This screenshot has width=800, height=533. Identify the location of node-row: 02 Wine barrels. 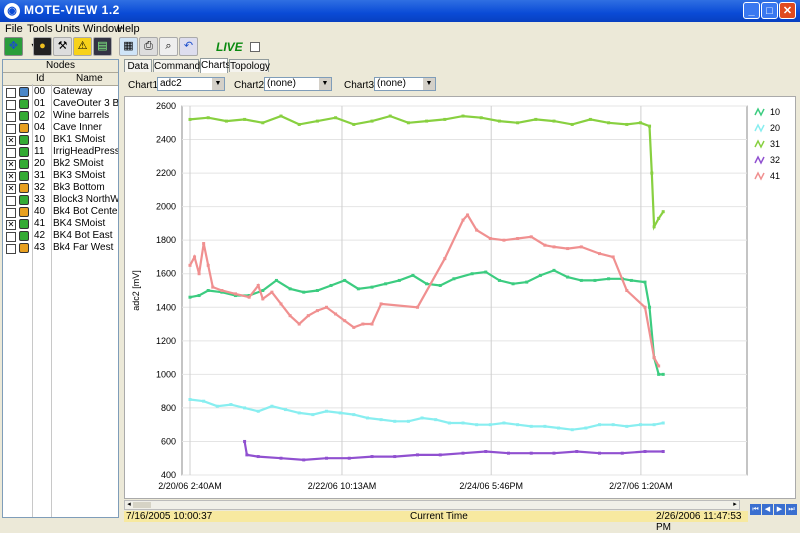
(60, 116).